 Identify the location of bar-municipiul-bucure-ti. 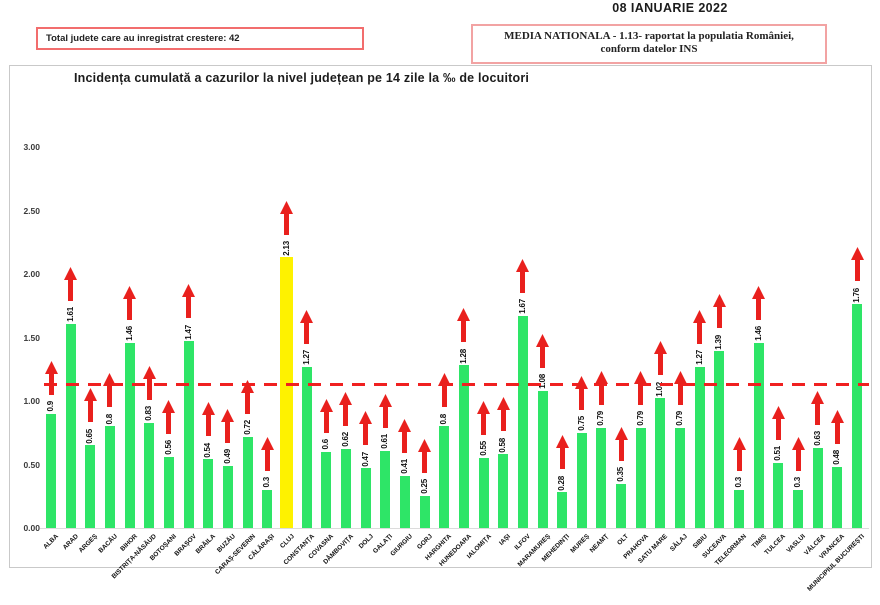
(857, 416).